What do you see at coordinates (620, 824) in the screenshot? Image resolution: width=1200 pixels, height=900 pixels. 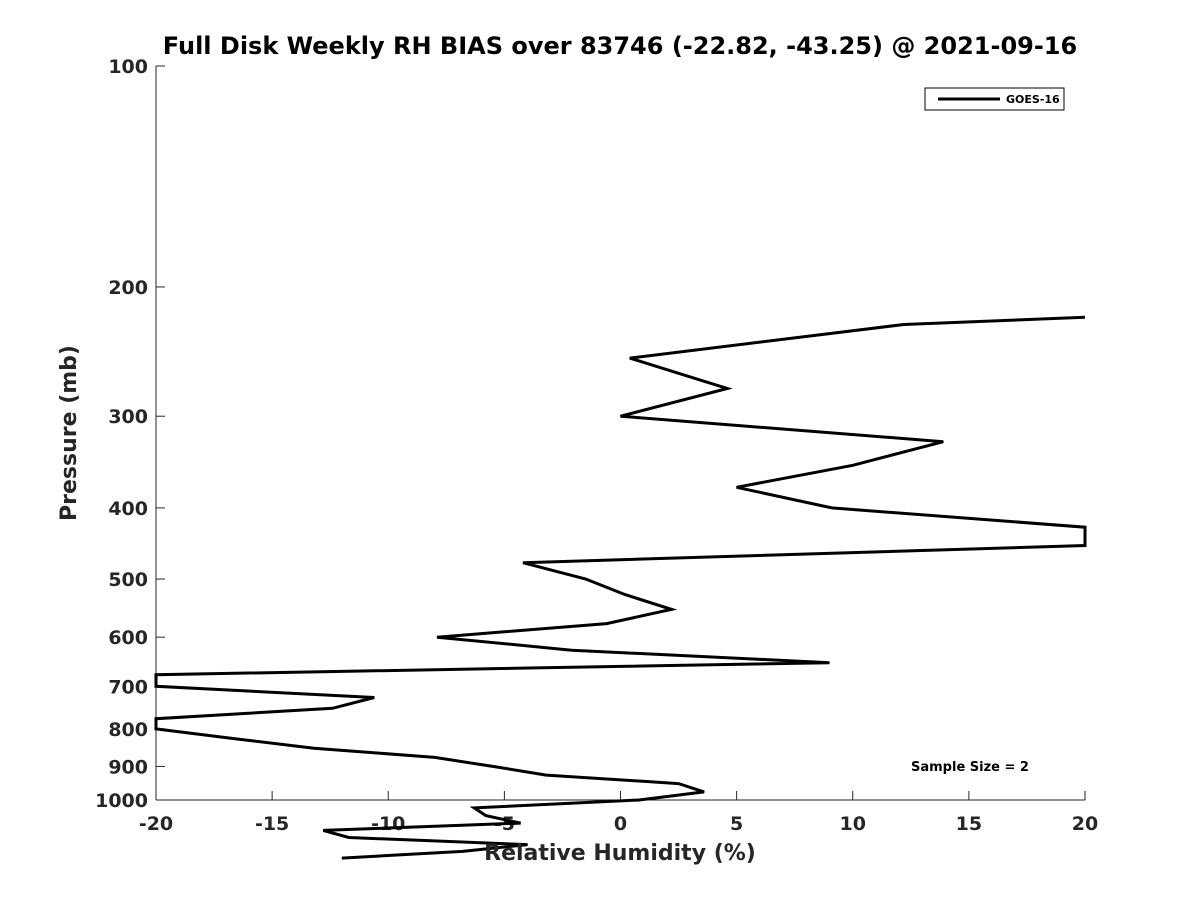 I see `x-tick-label: 0` at bounding box center [620, 824].